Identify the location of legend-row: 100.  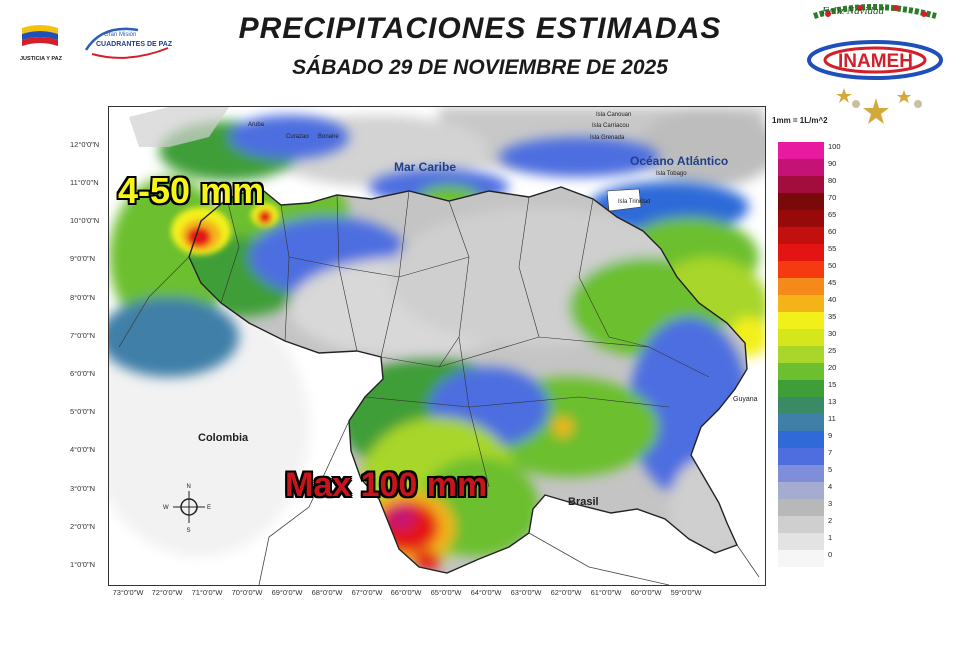
(809, 151).